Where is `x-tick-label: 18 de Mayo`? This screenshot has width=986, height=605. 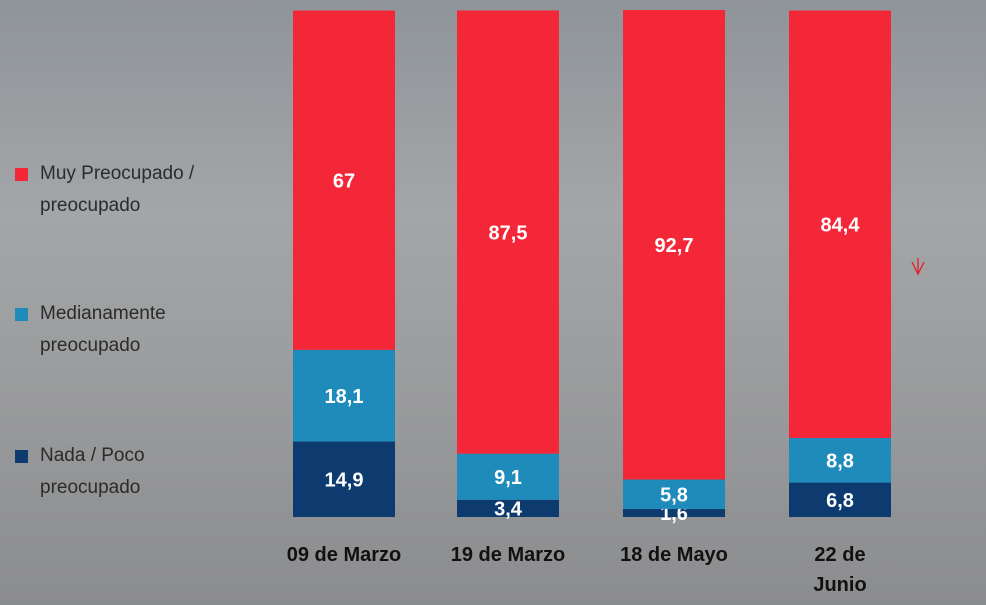
x-tick-label: 18 de Mayo is located at coordinates (674, 555).